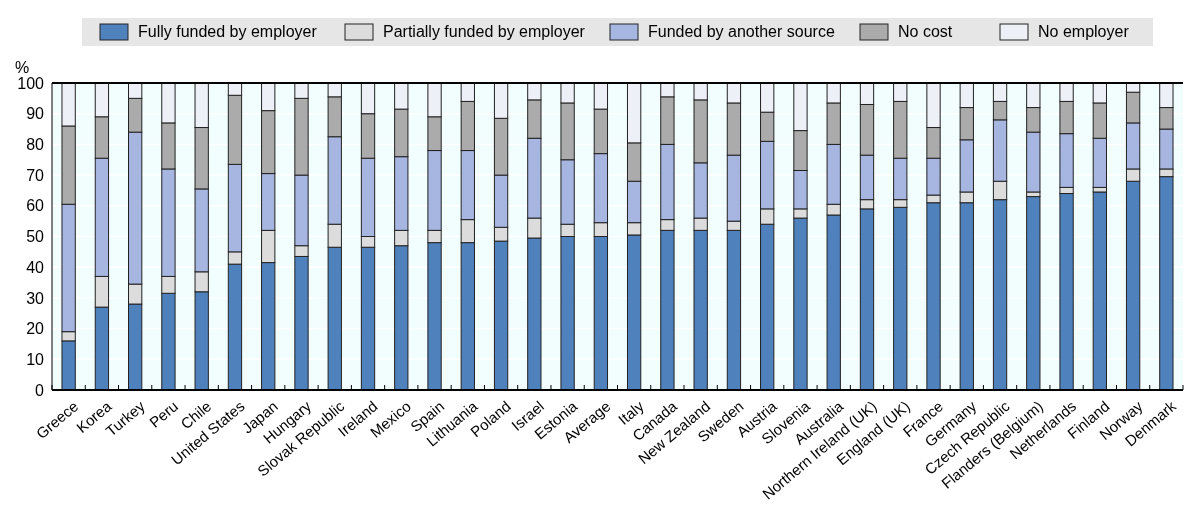 The image size is (1185, 515). What do you see at coordinates (1084, 31) in the screenshot?
I see `legend-label: No employer` at bounding box center [1084, 31].